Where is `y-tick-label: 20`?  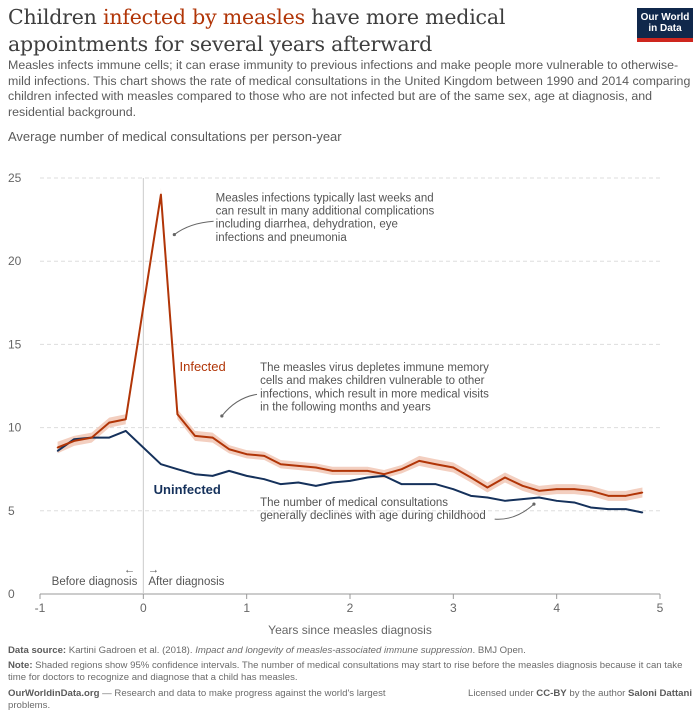
y-tick-label: 20 is located at coordinates (15, 261).